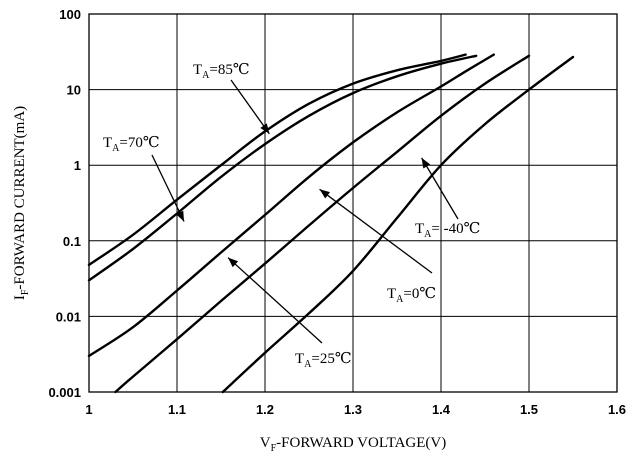 This screenshot has height=459, width=628. I want to click on x-tick-label-1-4: 1.4, so click(441, 409).